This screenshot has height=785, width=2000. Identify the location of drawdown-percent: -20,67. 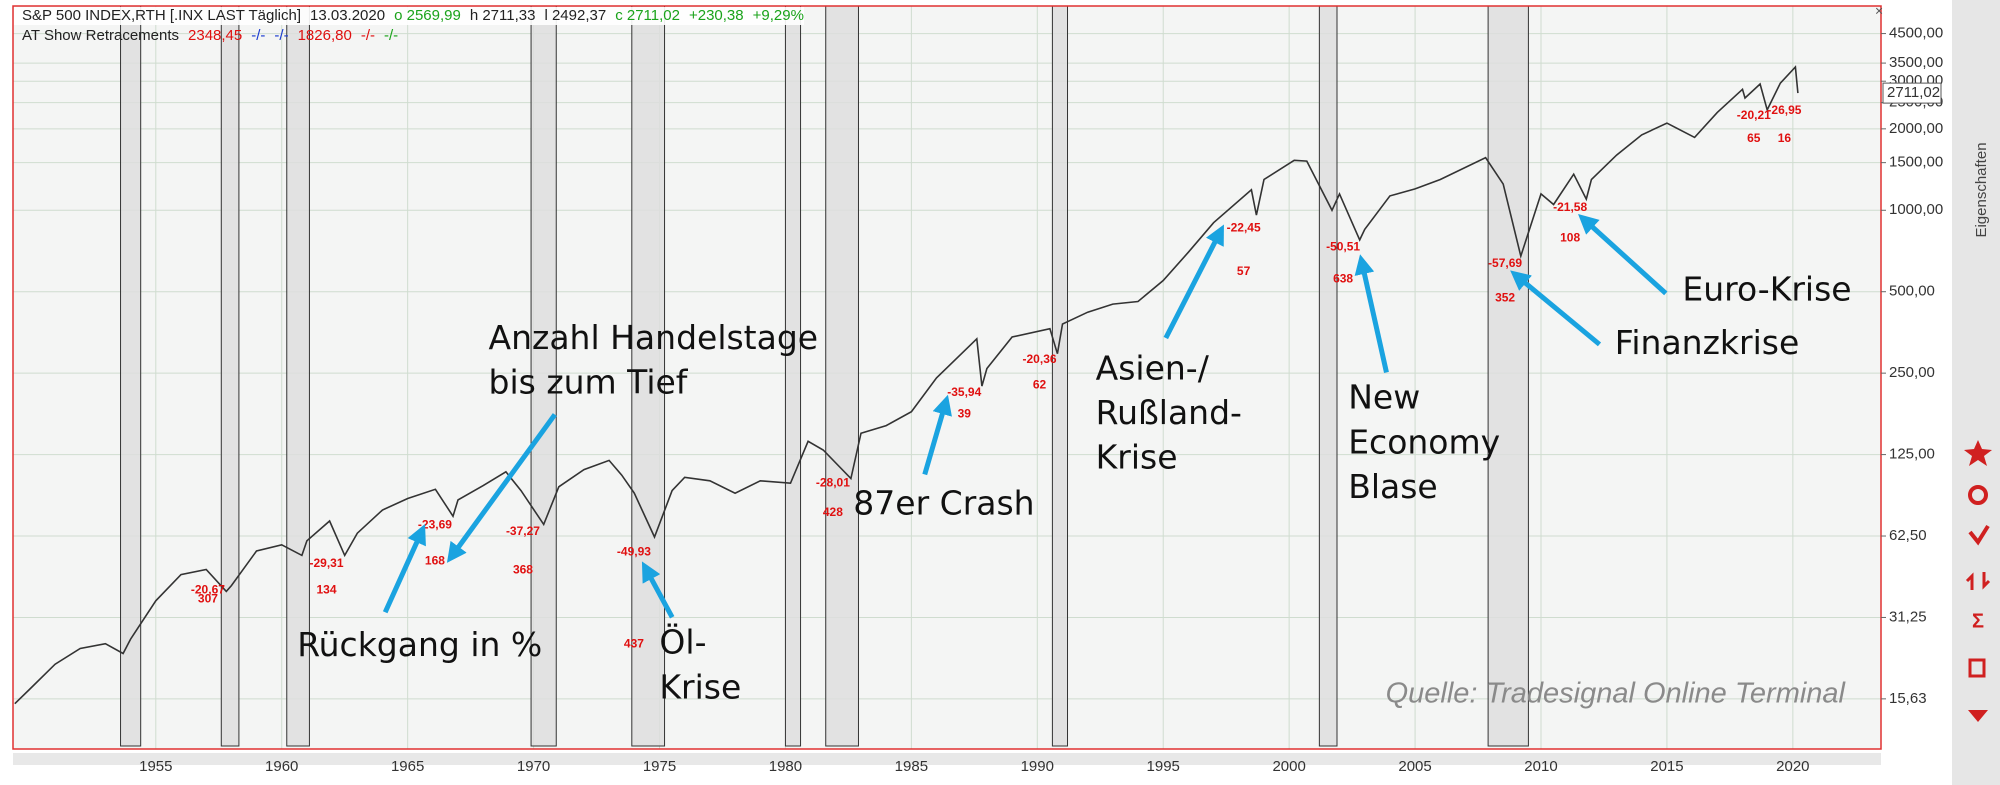
(208, 590).